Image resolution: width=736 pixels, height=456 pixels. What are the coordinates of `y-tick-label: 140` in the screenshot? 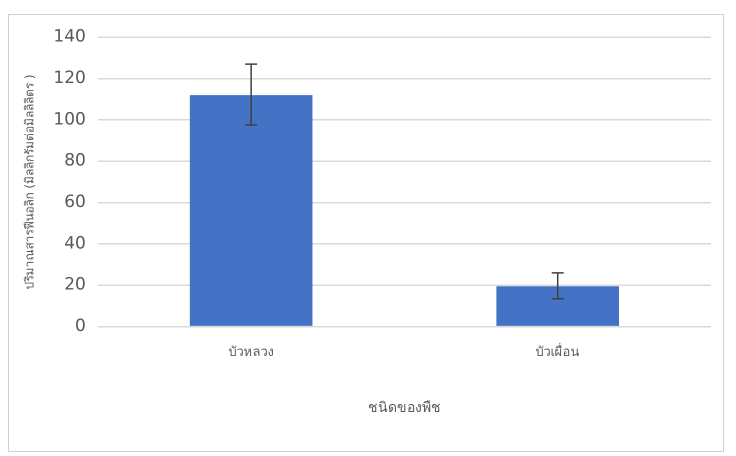 It's located at (69, 36).